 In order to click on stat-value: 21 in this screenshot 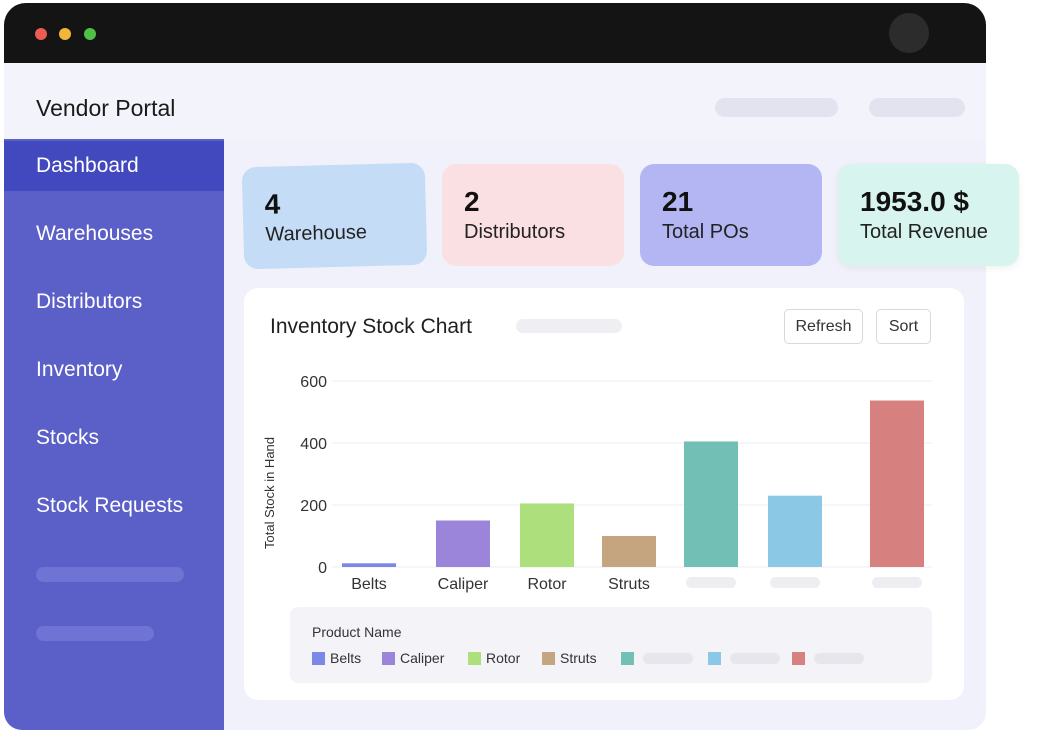, I will do `click(678, 201)`.